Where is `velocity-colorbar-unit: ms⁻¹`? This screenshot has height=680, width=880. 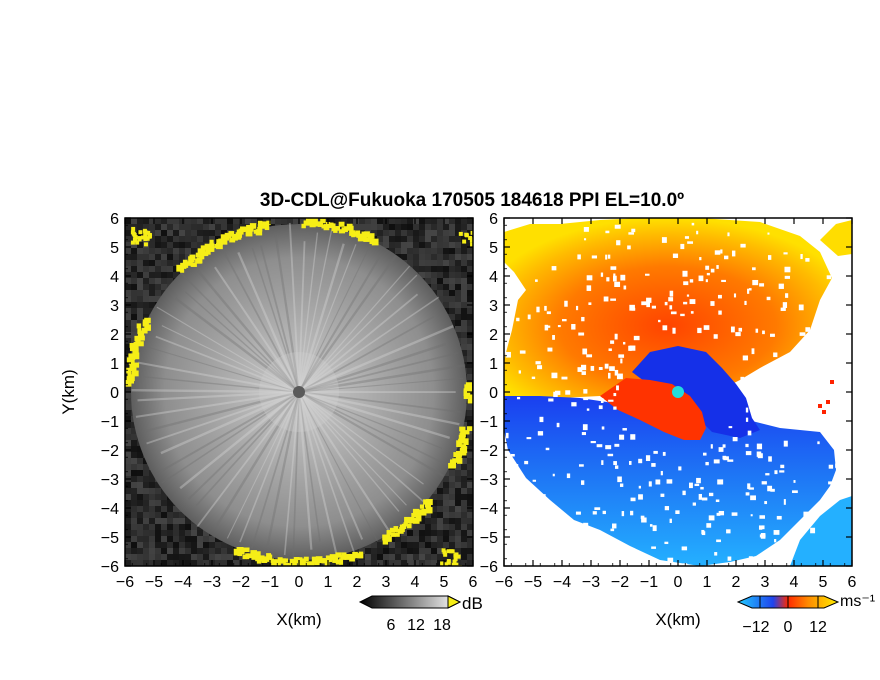
velocity-colorbar-unit: ms⁻¹ is located at coordinates (857, 601).